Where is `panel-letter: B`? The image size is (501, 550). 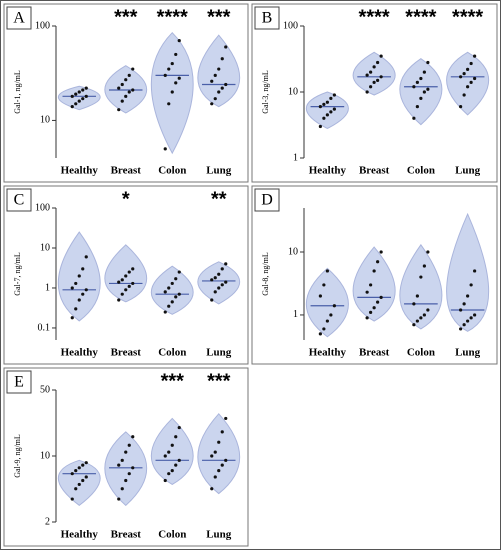 panel-letter: B is located at coordinates (267, 18).